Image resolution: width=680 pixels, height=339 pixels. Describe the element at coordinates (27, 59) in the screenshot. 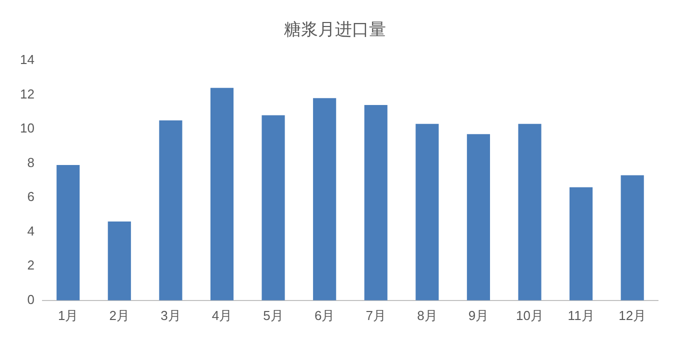

I see `y-tick-label: 14` at that location.